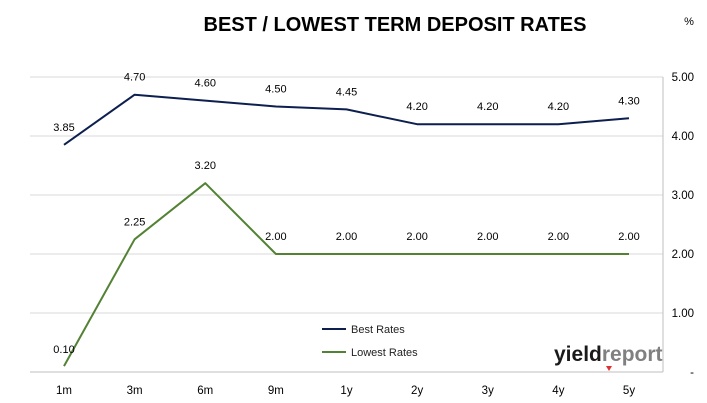 This screenshot has width=707, height=403. What do you see at coordinates (346, 119) in the screenshot?
I see `series-line-best-rates` at bounding box center [346, 119].